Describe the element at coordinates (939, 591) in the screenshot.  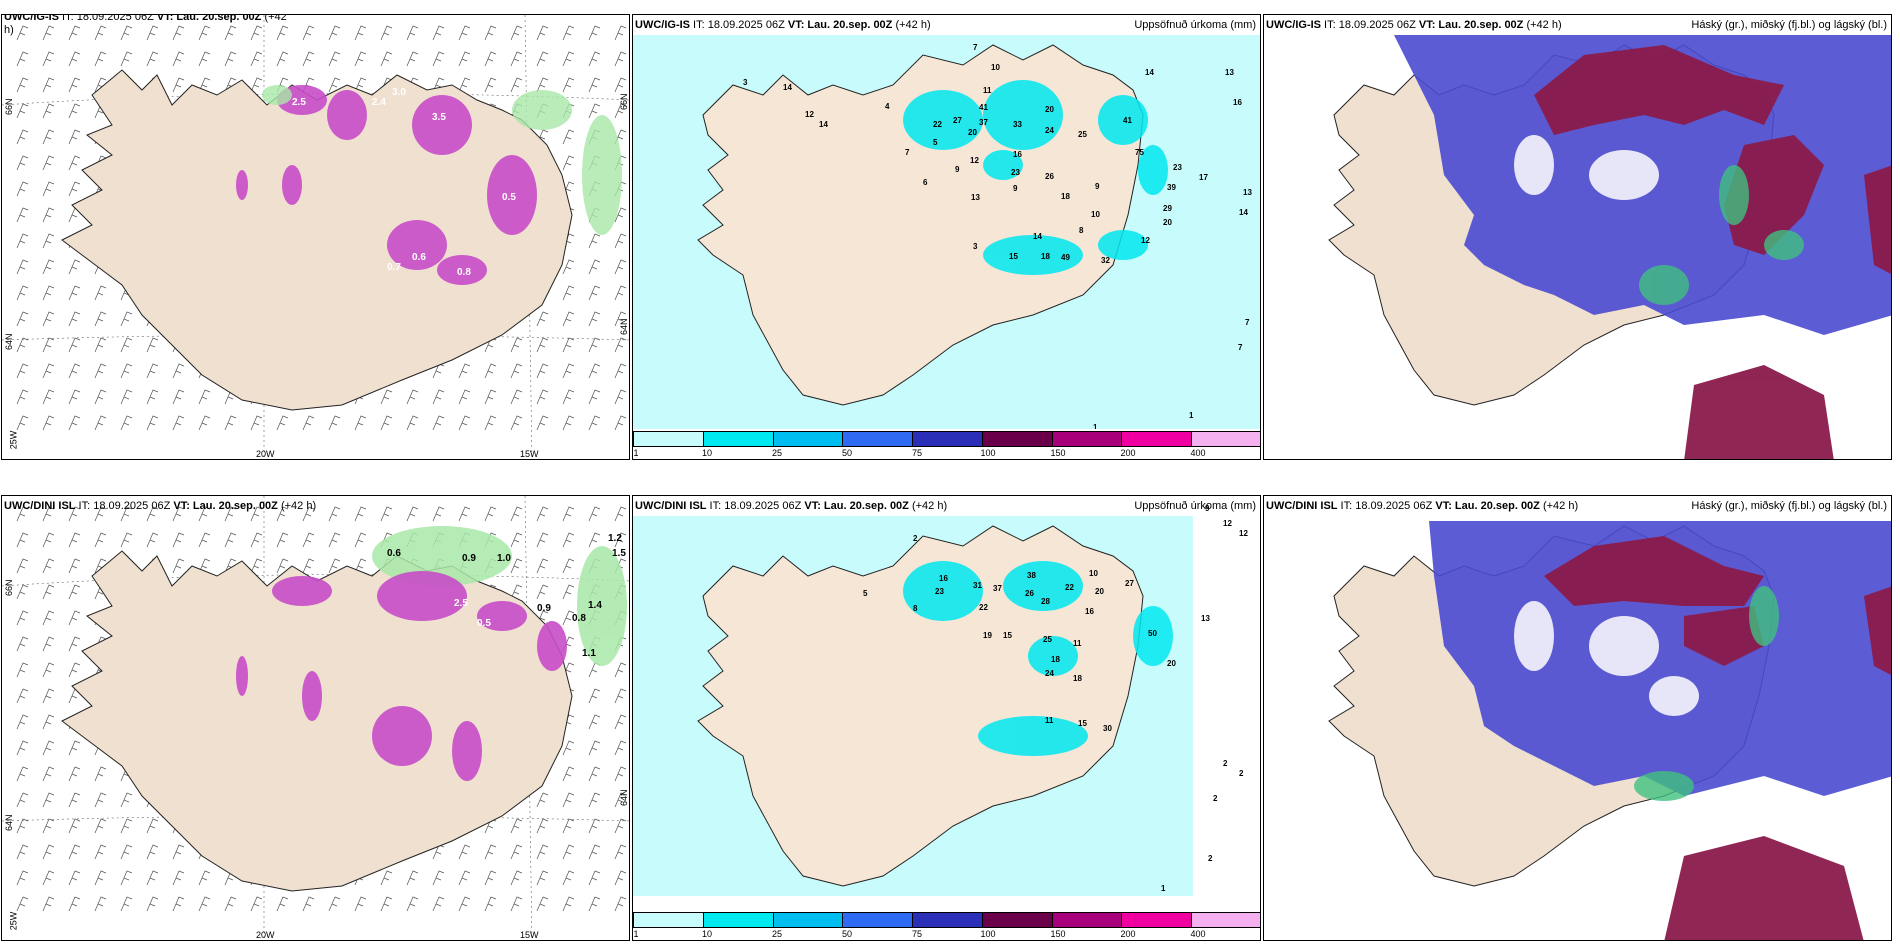
I see `svg-text: 23` at that location.